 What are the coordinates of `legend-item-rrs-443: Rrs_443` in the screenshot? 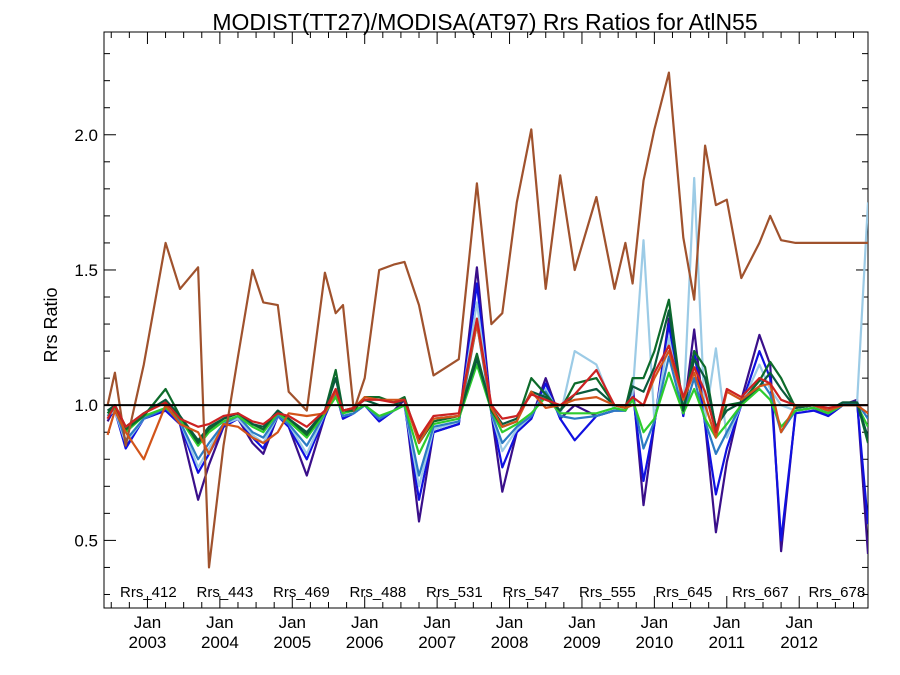 It's located at (225, 592).